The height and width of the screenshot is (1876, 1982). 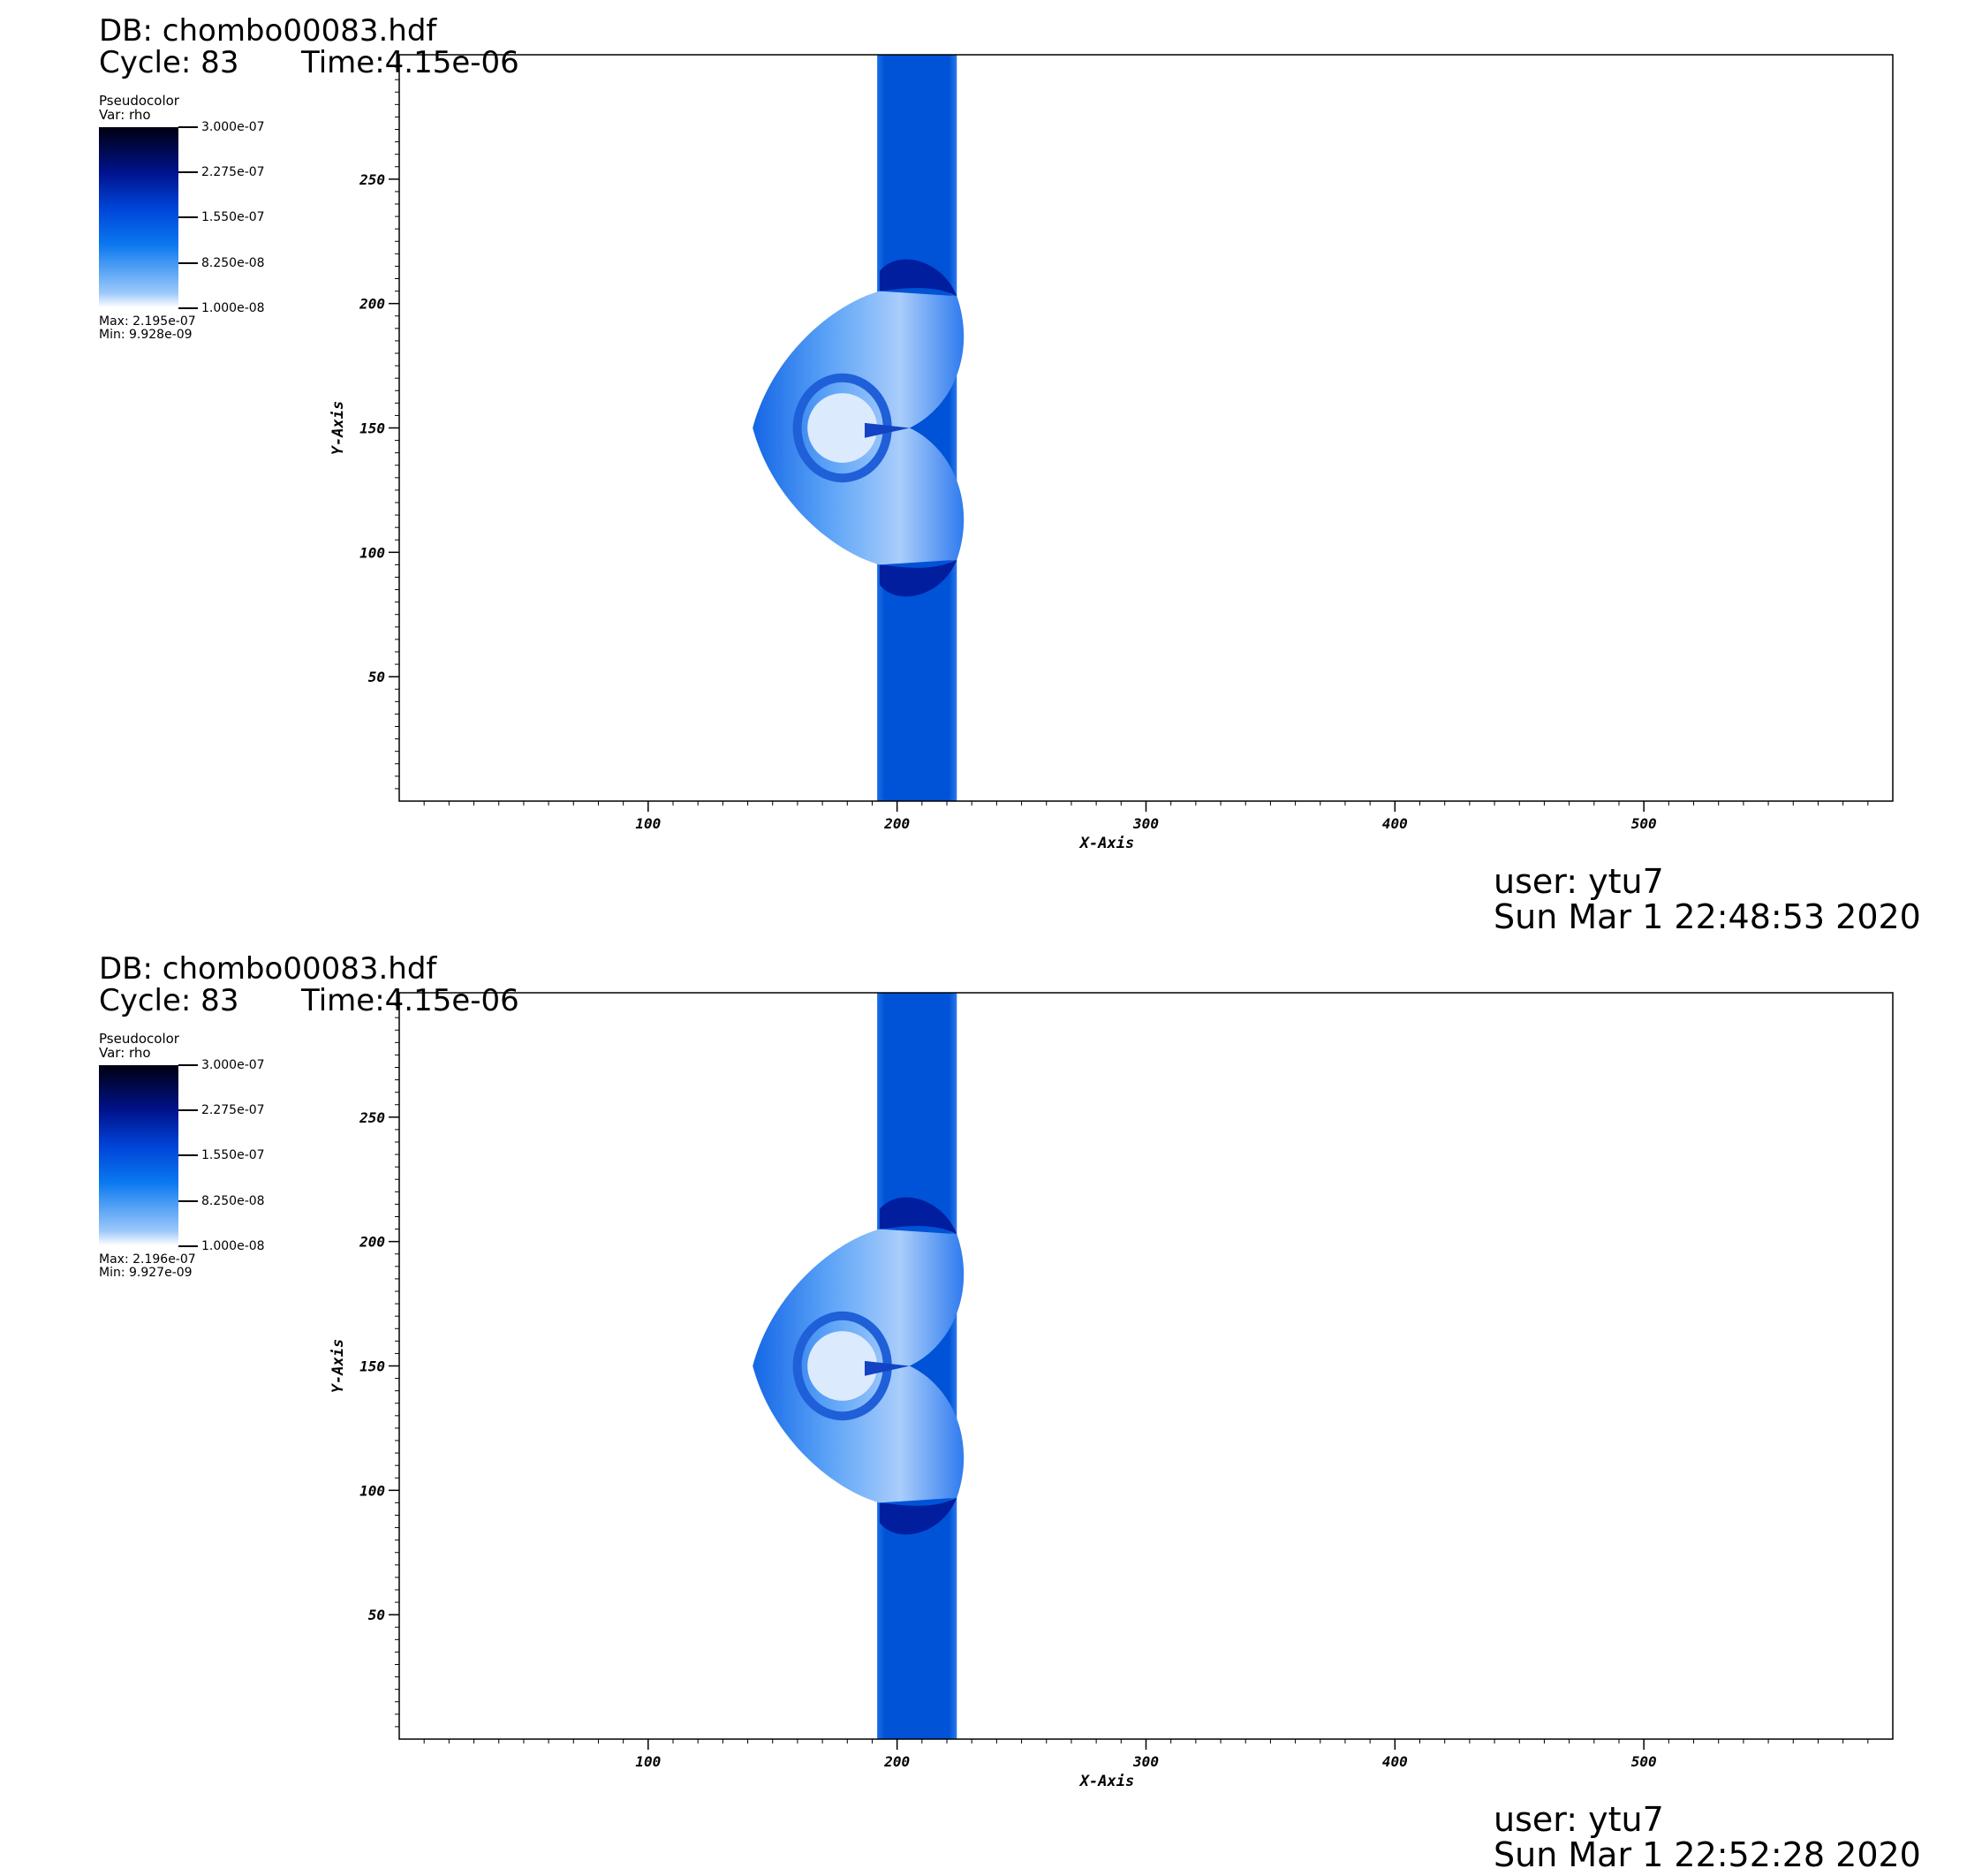 I want to click on legend-min: Min: 9.927e-09, so click(x=146, y=1273).